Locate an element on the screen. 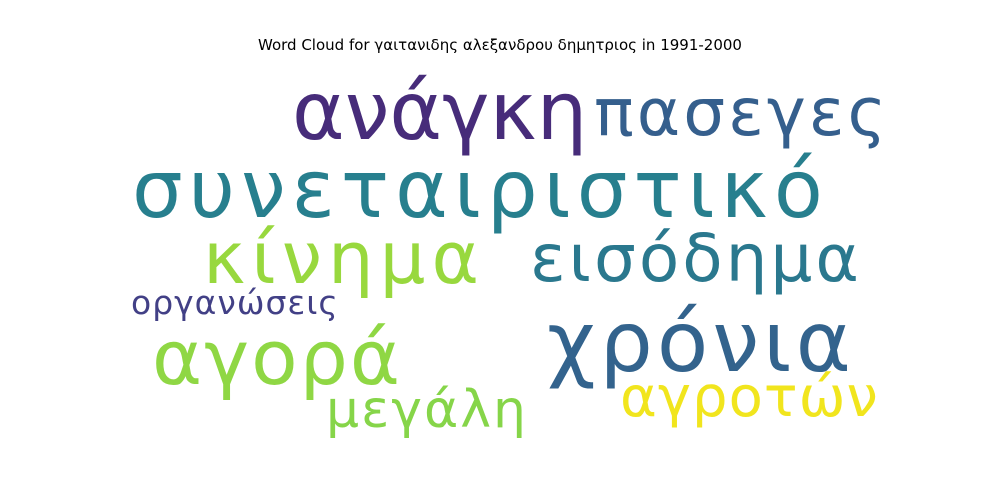 The height and width of the screenshot is (500, 1000). word-cloud-word: εισόδημα is located at coordinates (696, 258).